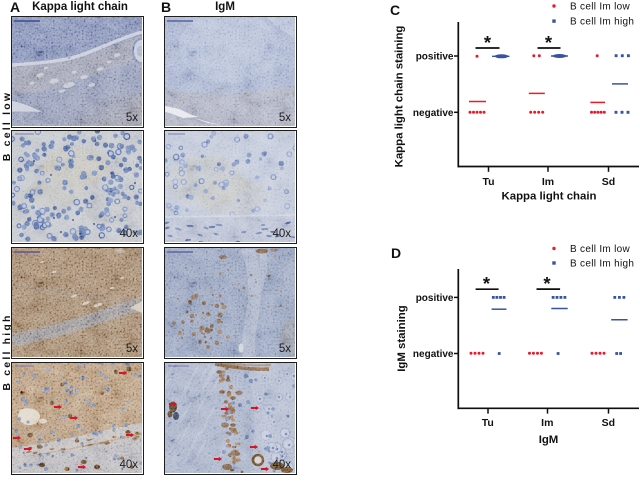  Describe the element at coordinates (549, 197) in the screenshot. I see `svg-text: Kappa light chain` at that location.